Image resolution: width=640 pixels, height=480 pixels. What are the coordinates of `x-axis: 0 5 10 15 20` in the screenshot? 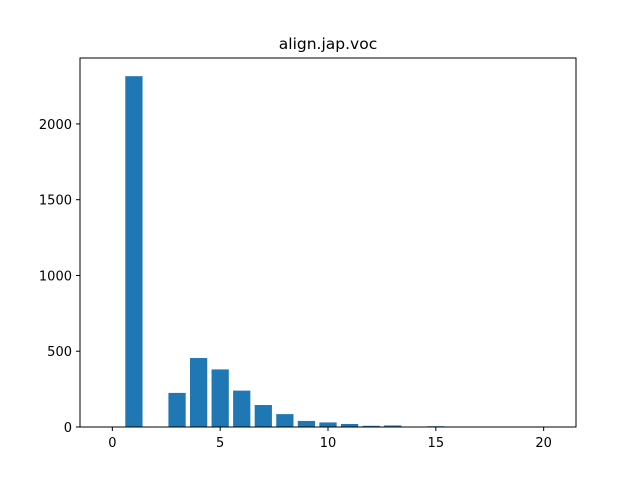 It's located at (330, 439).